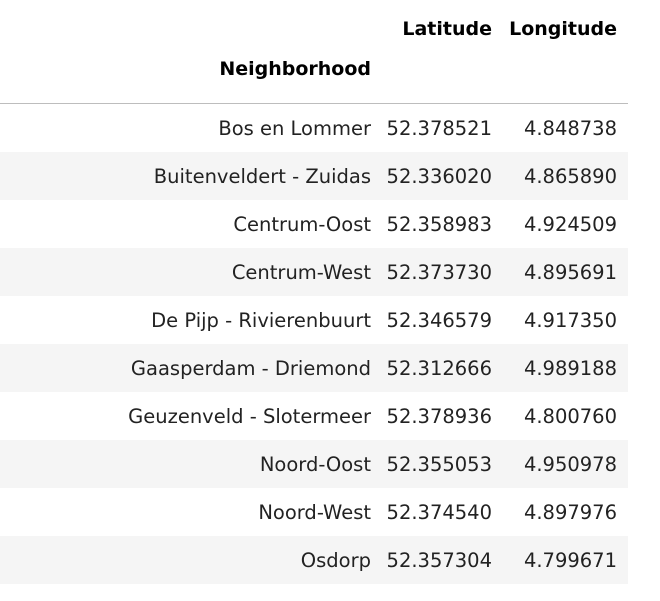 The width and height of the screenshot is (660, 601). What do you see at coordinates (570, 416) in the screenshot?
I see `longitude-cell: 4.800760` at bounding box center [570, 416].